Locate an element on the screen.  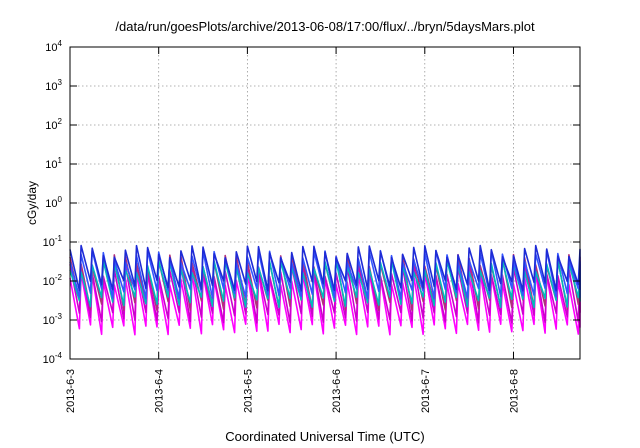
y-tick-label: 10⁻² is located at coordinates (53, 280).